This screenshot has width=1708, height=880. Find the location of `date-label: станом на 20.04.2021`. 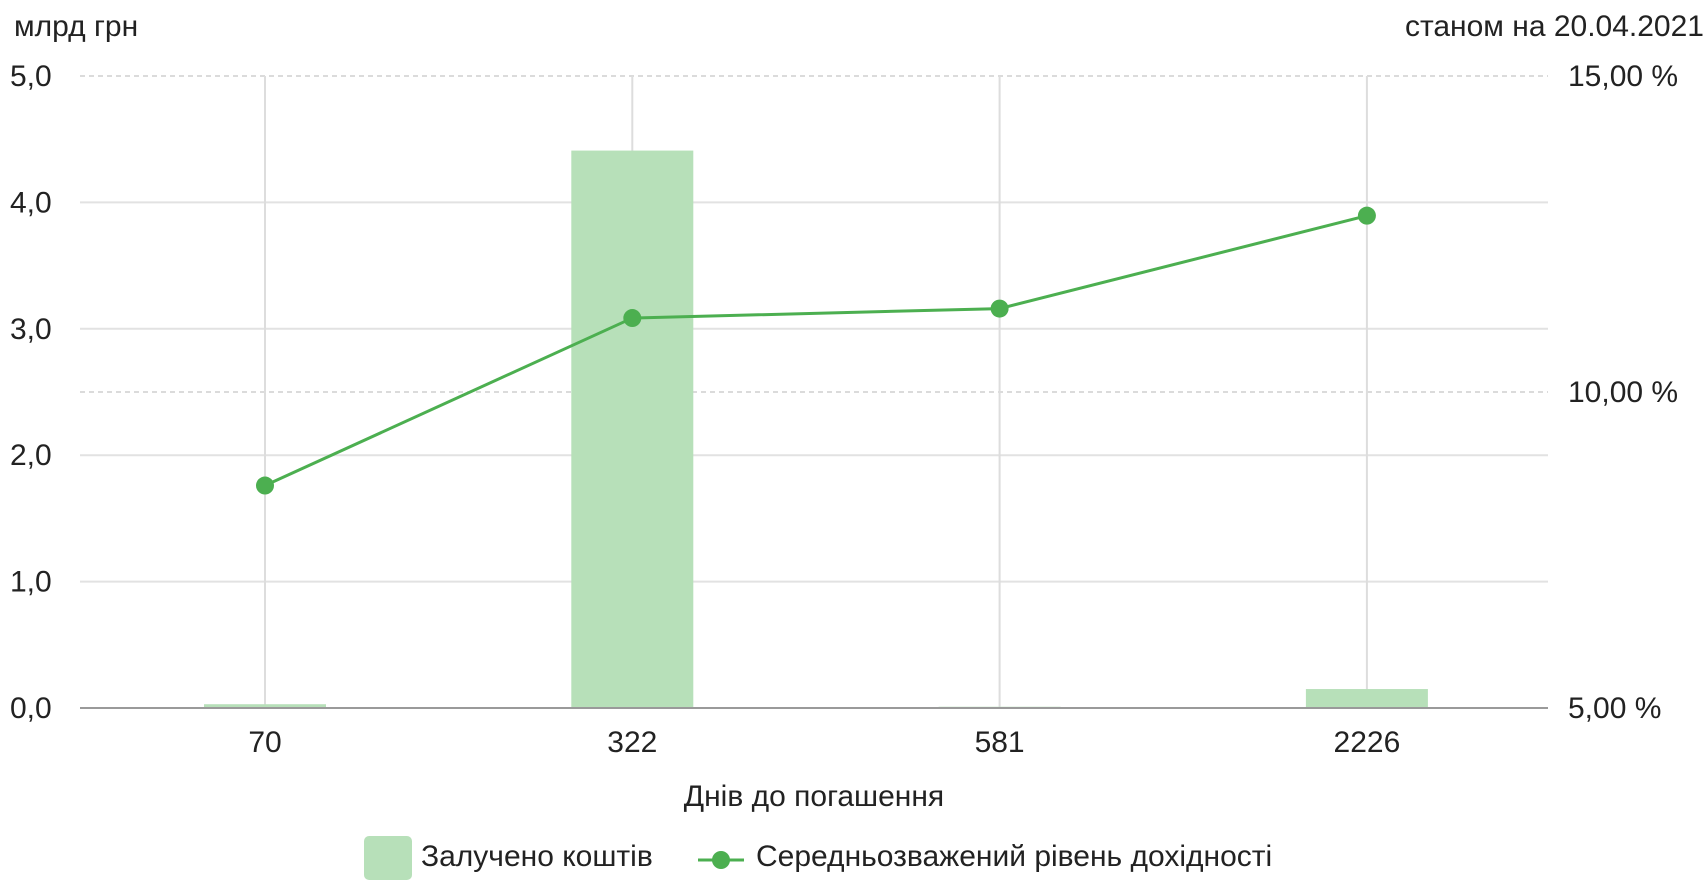

date-label: станом на 20.04.2021 is located at coordinates (1554, 26).